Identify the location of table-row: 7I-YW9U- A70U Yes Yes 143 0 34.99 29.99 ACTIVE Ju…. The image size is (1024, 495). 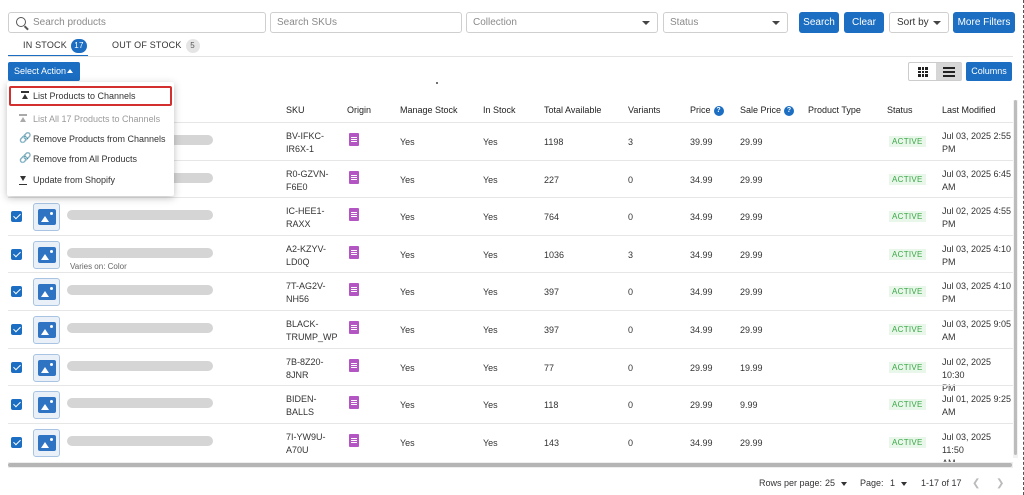
(510, 445).